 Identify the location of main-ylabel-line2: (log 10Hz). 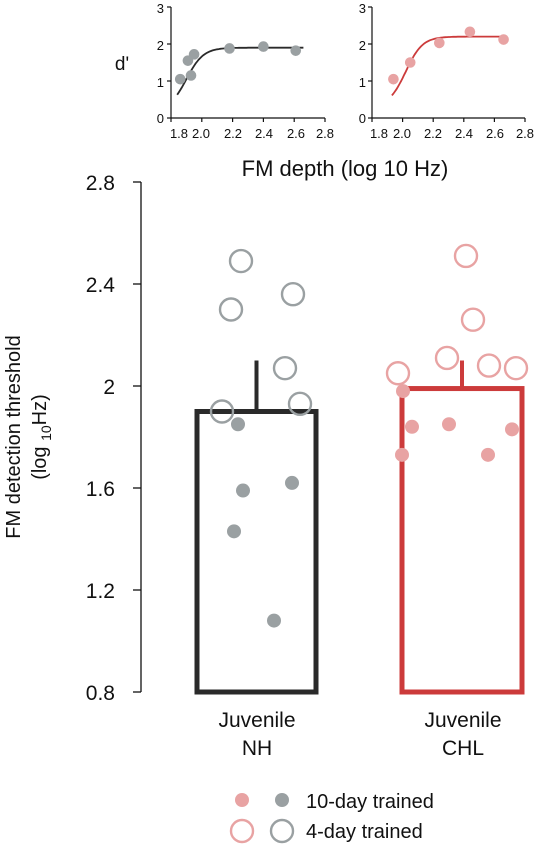
(41, 437).